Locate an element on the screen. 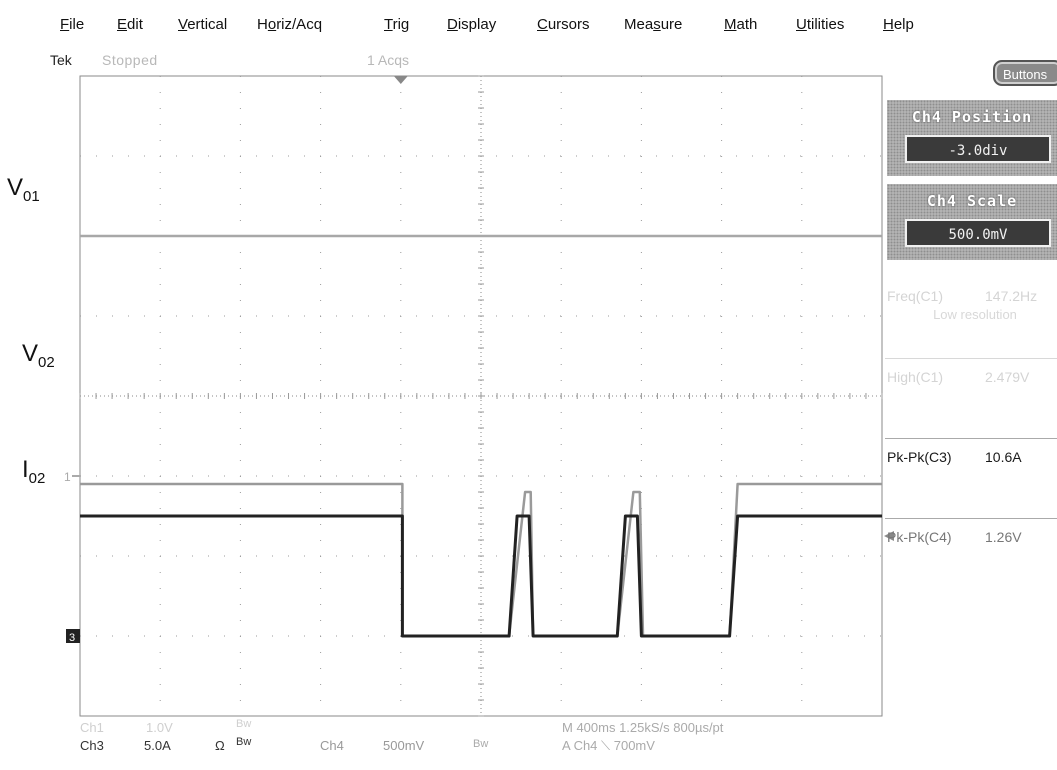  measurement-value: 10.6A is located at coordinates (1003, 457).